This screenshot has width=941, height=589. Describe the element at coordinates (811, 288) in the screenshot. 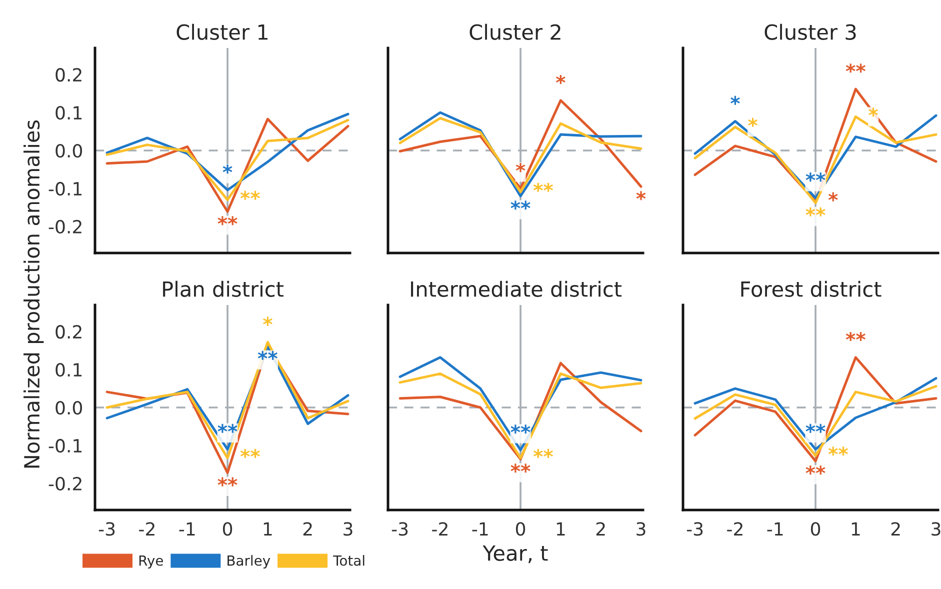

I see `chart-title: Forest district` at that location.